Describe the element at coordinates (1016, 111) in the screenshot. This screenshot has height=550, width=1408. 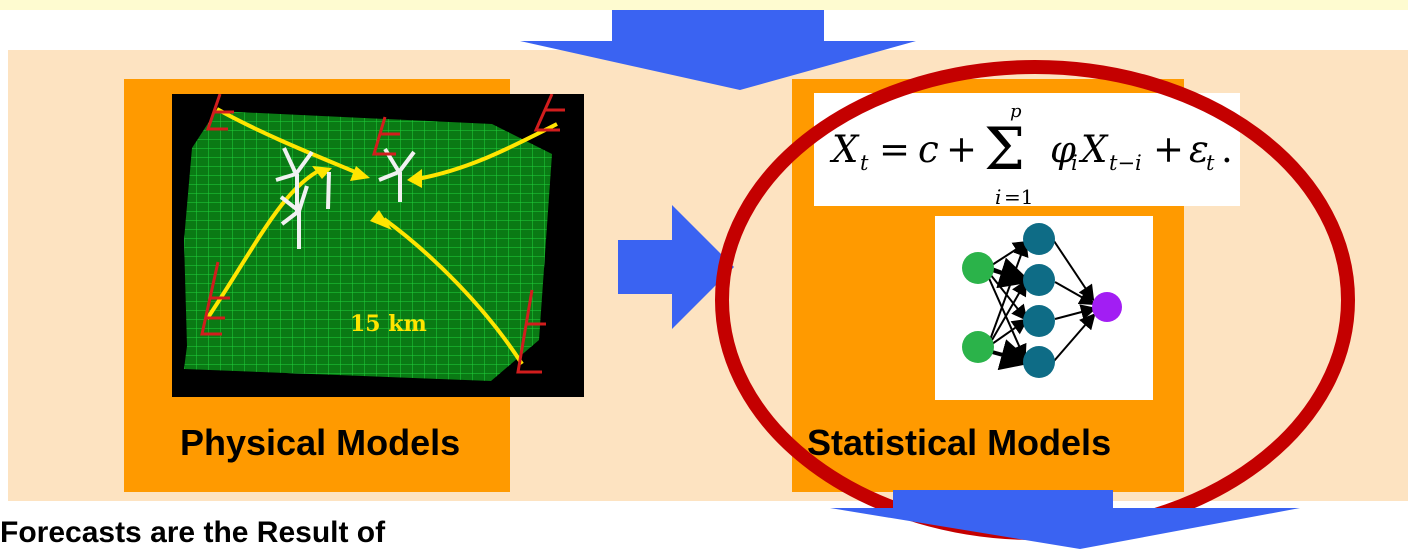
I see `svg-text: p` at that location.